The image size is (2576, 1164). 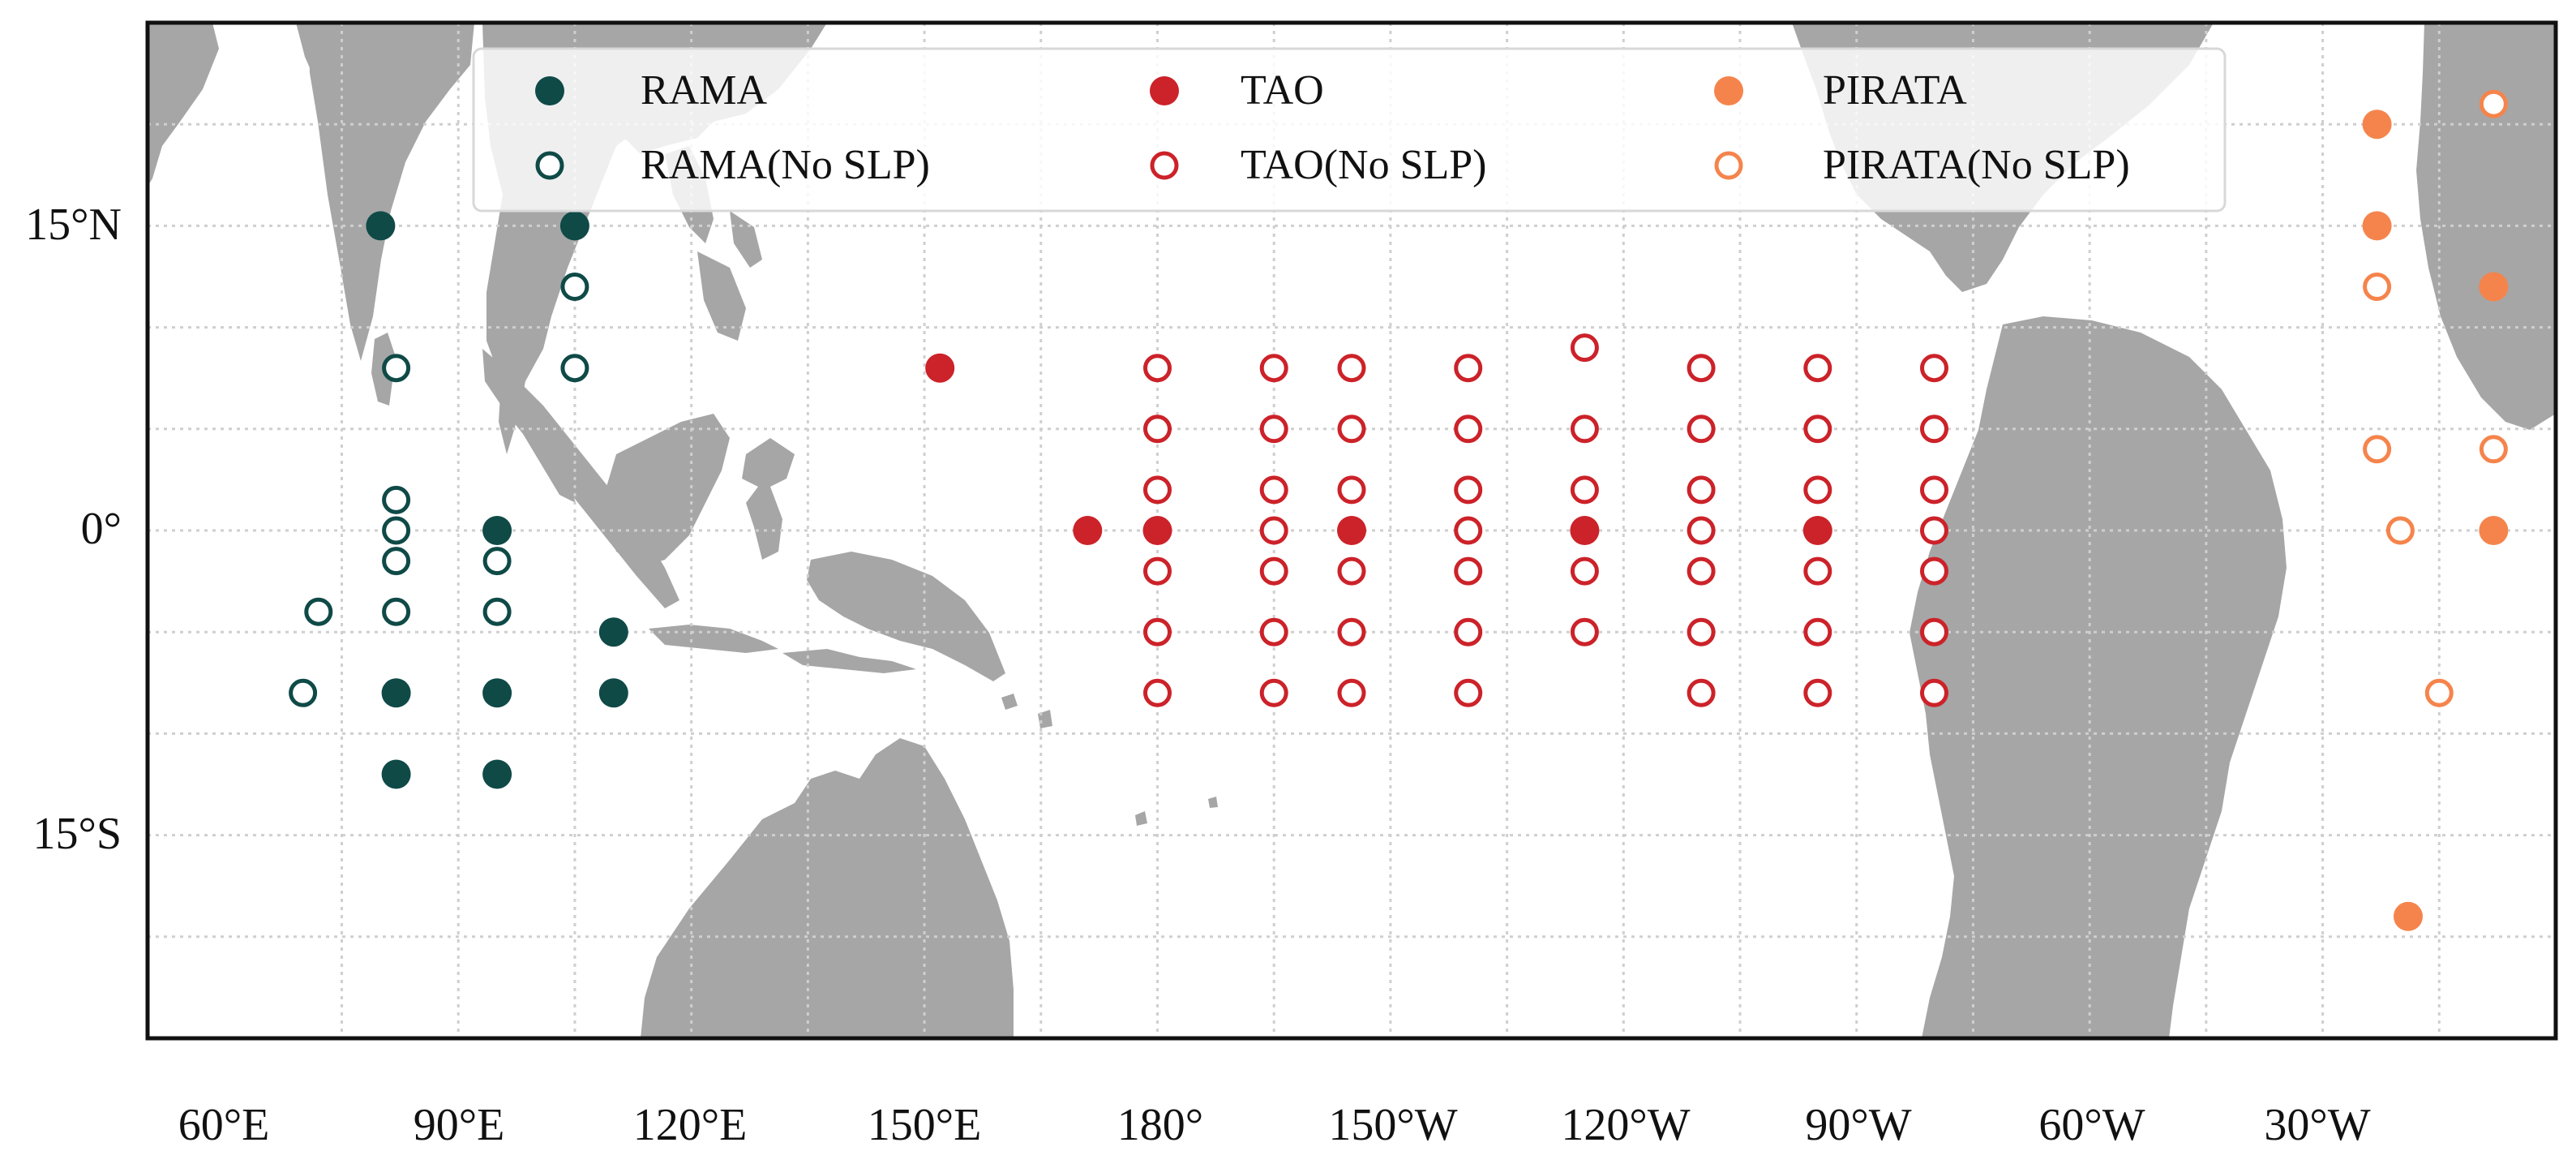 What do you see at coordinates (2317, 1125) in the screenshot?
I see `lon-tick-label: 30°W` at bounding box center [2317, 1125].